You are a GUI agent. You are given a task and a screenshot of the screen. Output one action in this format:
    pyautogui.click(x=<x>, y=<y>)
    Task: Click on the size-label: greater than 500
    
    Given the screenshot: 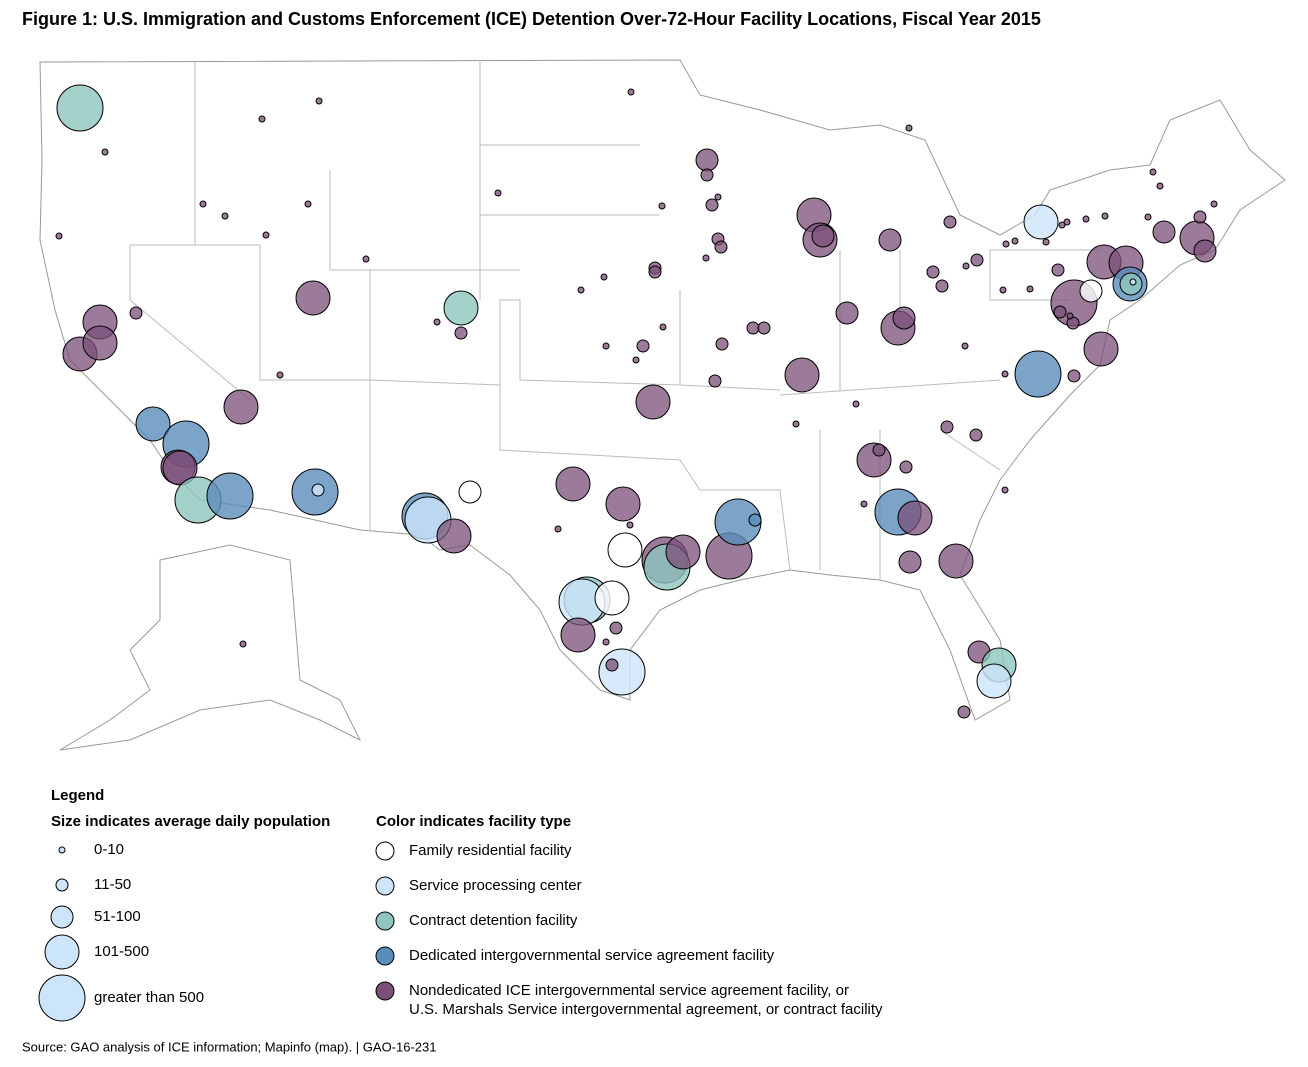 What is the action you would take?
    pyautogui.click(x=149, y=997)
    